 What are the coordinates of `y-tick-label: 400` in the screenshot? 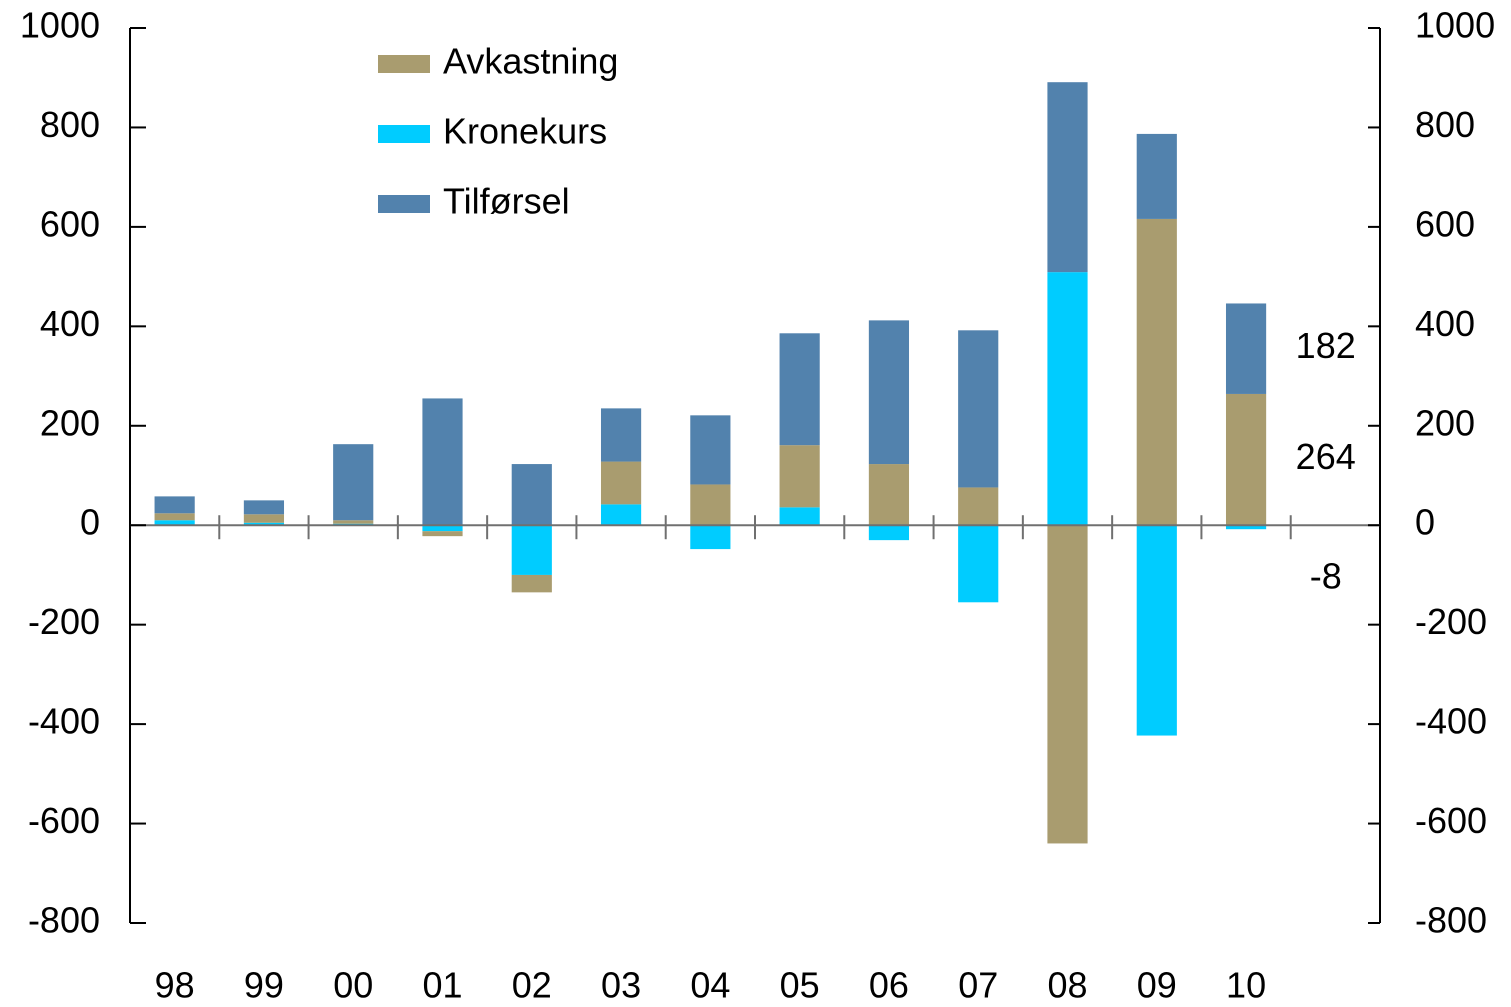 It's located at (70, 323).